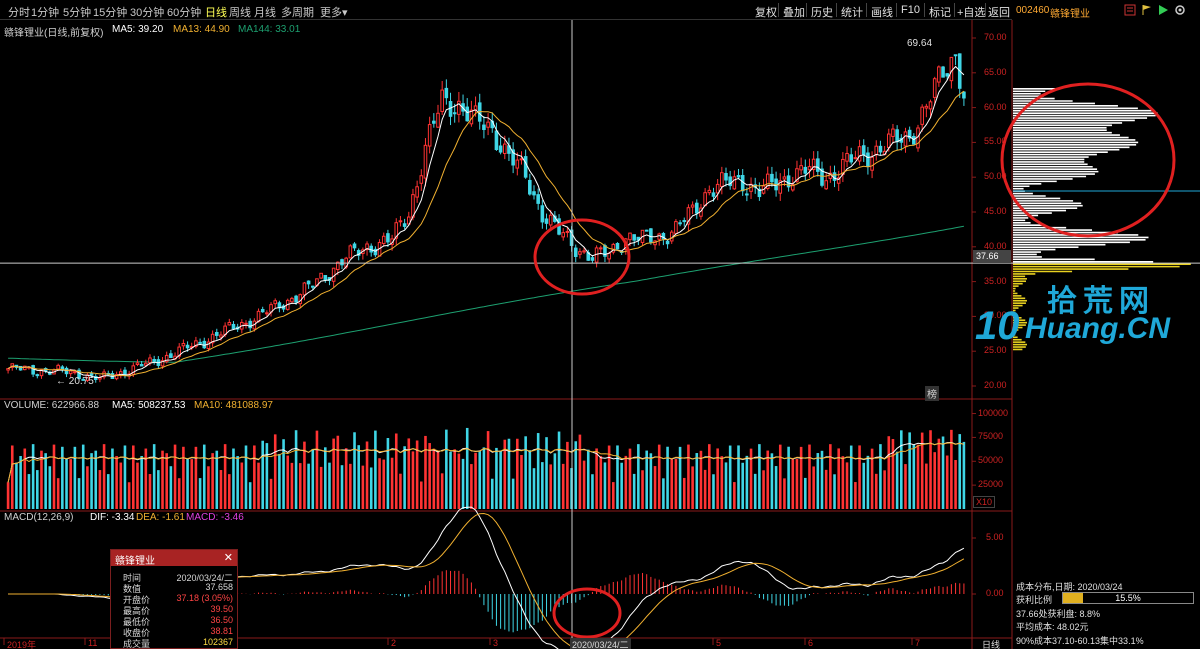 Image resolution: width=1200 pixels, height=649 pixels. What do you see at coordinates (852, 13) in the screenshot?
I see `button-statistics: 统计` at bounding box center [852, 13].